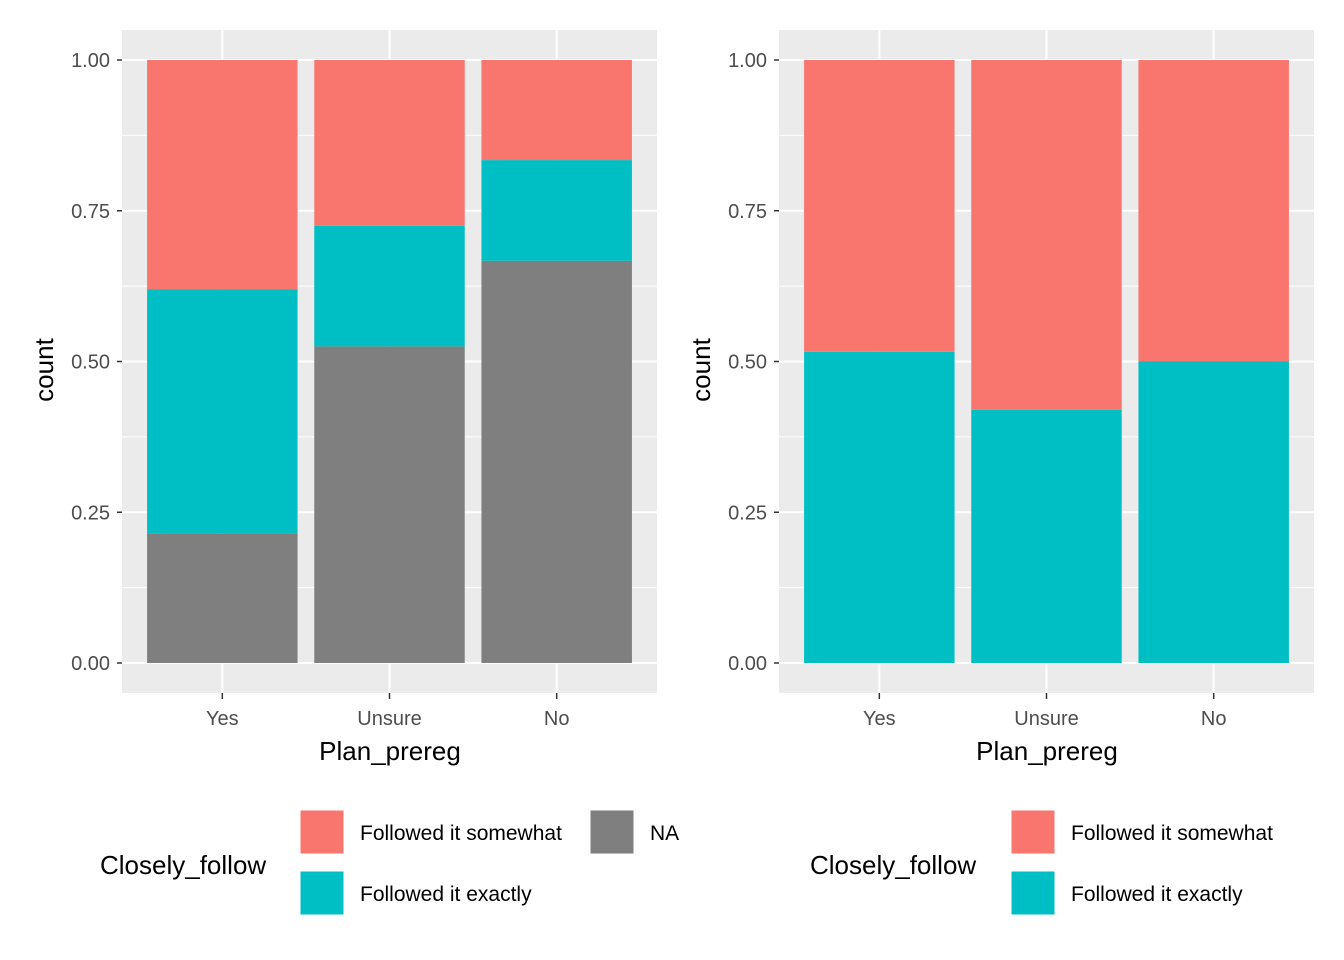 This screenshot has height=960, width=1344. I want to click on bar-segment-unsure-na, so click(389, 504).